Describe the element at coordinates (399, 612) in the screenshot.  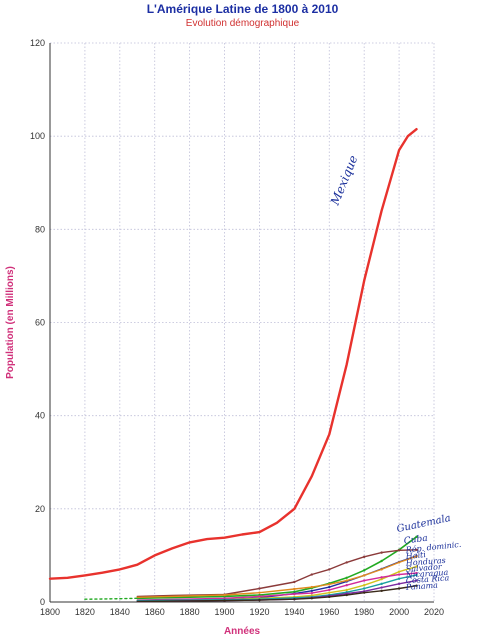
I see `x-tick-label: 2000` at that location.